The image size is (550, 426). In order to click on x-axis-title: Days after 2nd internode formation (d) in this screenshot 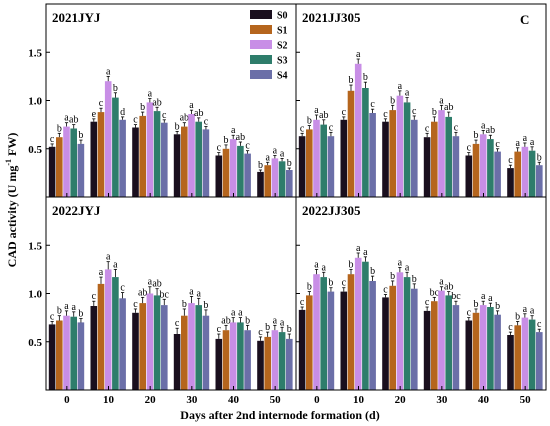, I will do `click(279, 415)`.